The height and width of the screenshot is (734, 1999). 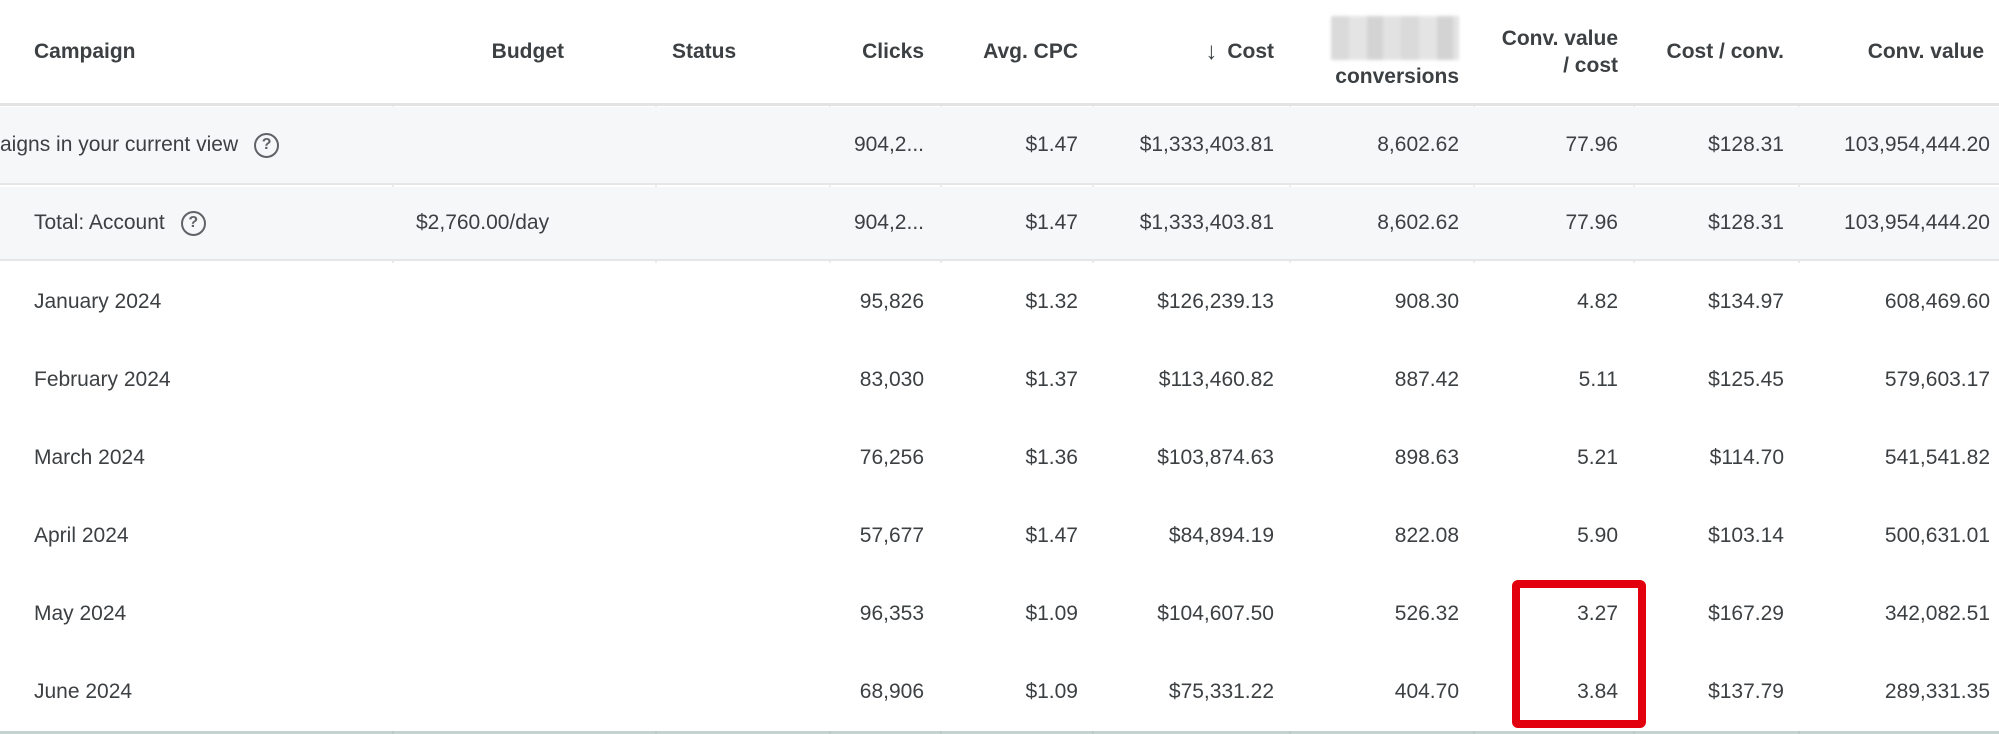 What do you see at coordinates (1211, 51) in the screenshot?
I see `arrow-down-icon: ↓` at bounding box center [1211, 51].